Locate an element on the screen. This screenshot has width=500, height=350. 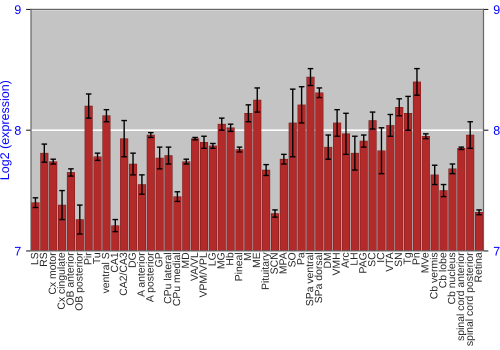
x-tick-label: A posterior is located at coordinates (151, 277).